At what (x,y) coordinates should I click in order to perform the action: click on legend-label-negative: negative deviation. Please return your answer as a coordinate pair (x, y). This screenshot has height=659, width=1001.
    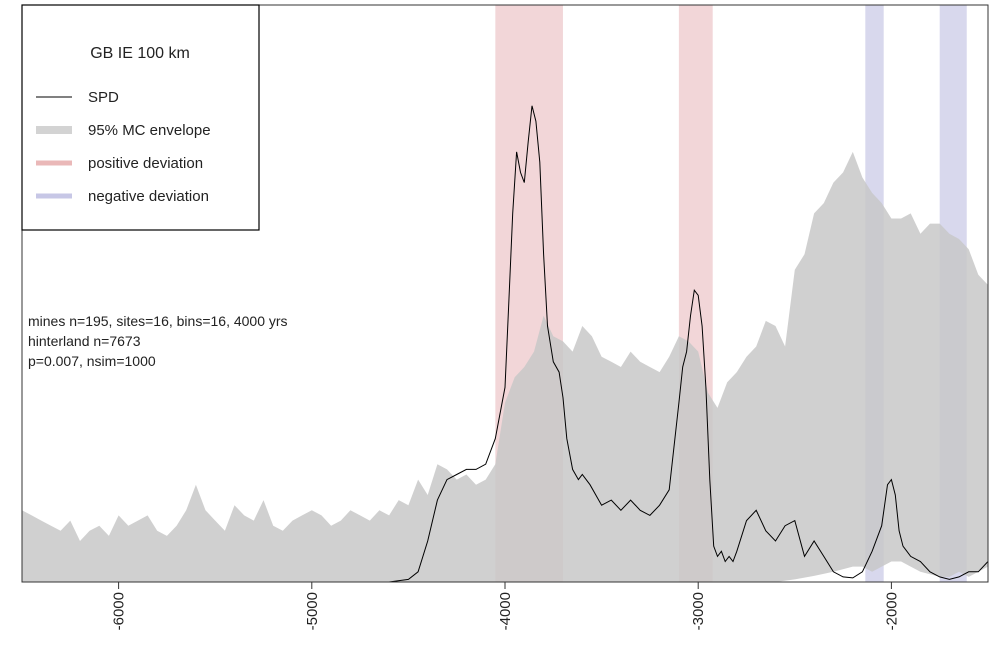
    Looking at the image, I should click on (148, 196).